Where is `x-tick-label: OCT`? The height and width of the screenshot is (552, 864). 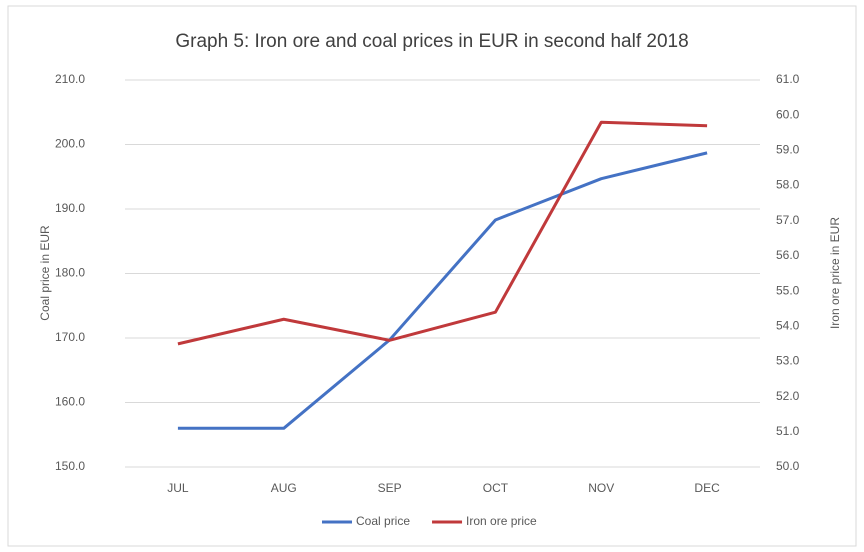
x-tick-label: OCT is located at coordinates (496, 488).